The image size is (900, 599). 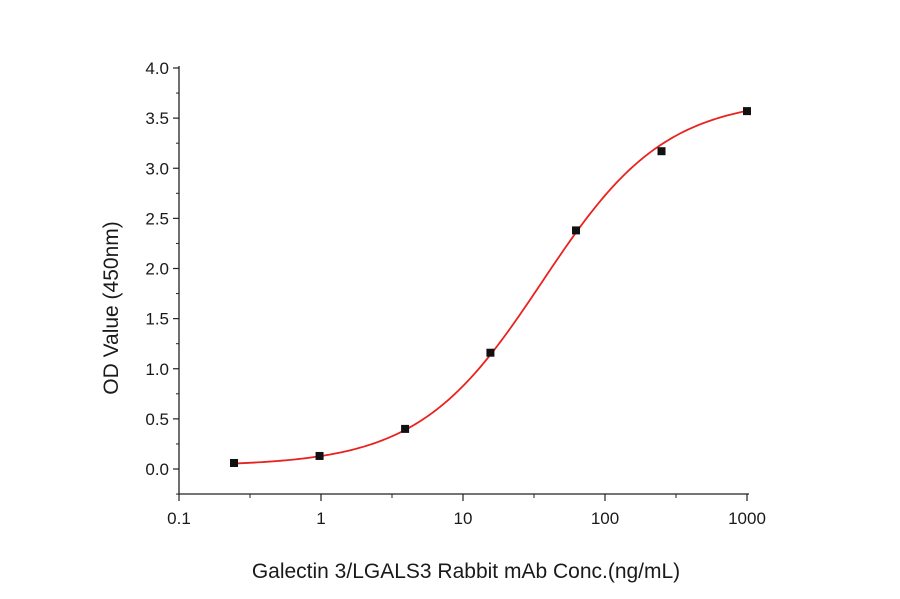 I want to click on x-tick-label: 1000, so click(x=747, y=518).